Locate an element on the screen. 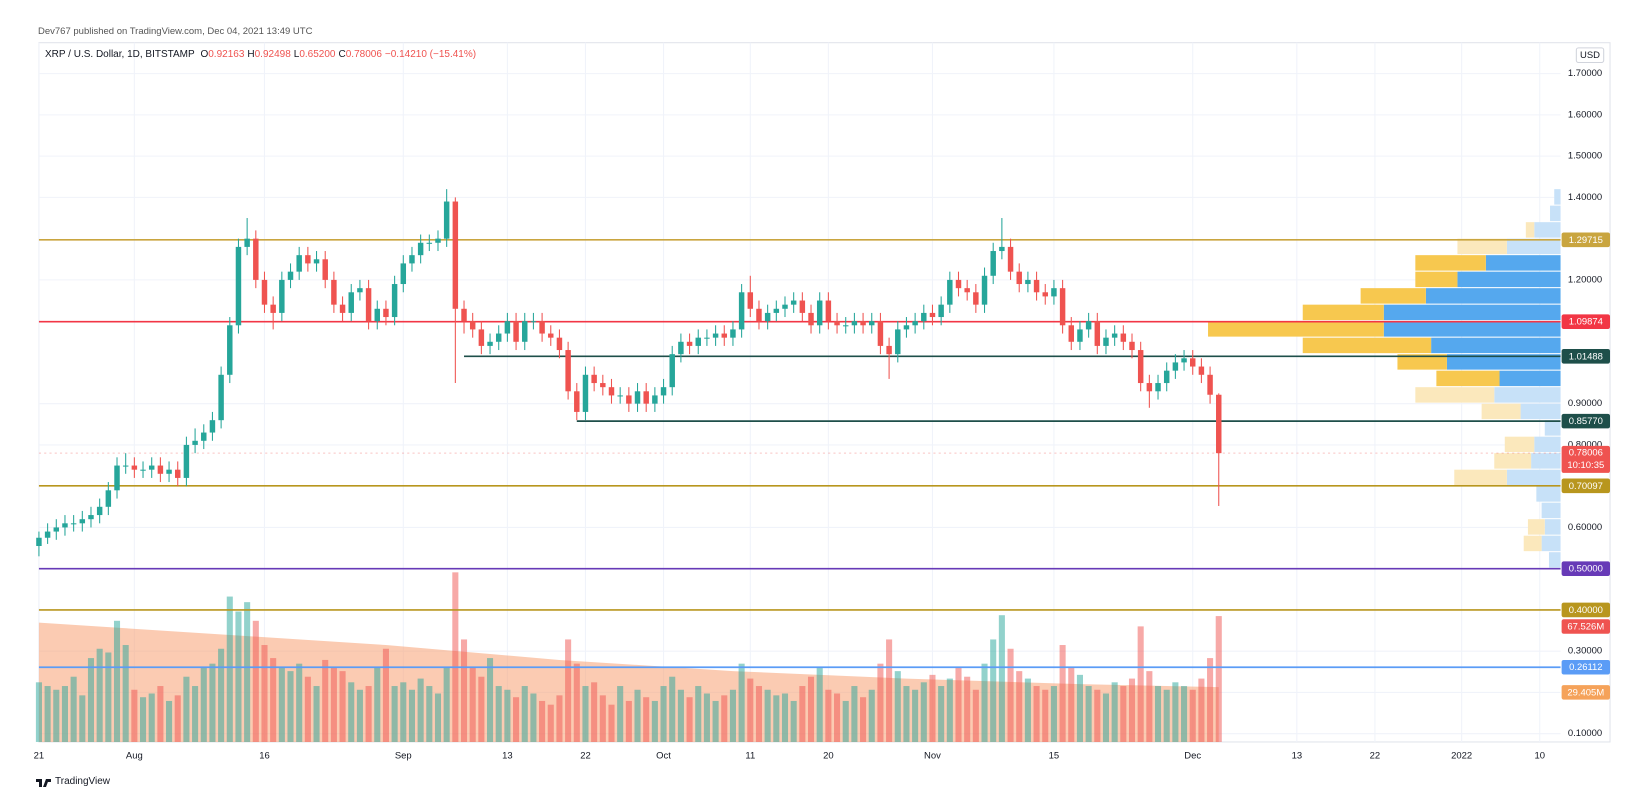  currency: USD is located at coordinates (1590, 54).